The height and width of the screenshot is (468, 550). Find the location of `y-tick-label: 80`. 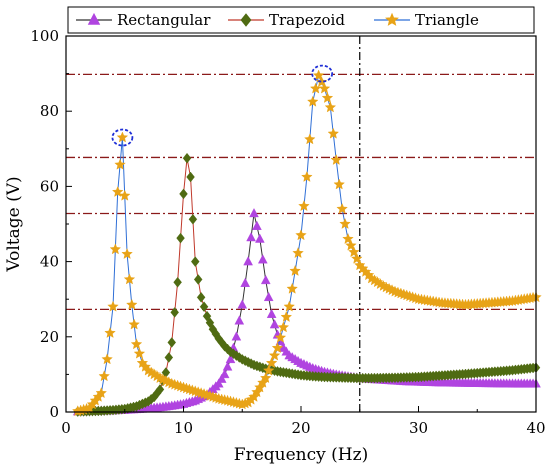

y-tick-label: 80 is located at coordinates (49, 111).